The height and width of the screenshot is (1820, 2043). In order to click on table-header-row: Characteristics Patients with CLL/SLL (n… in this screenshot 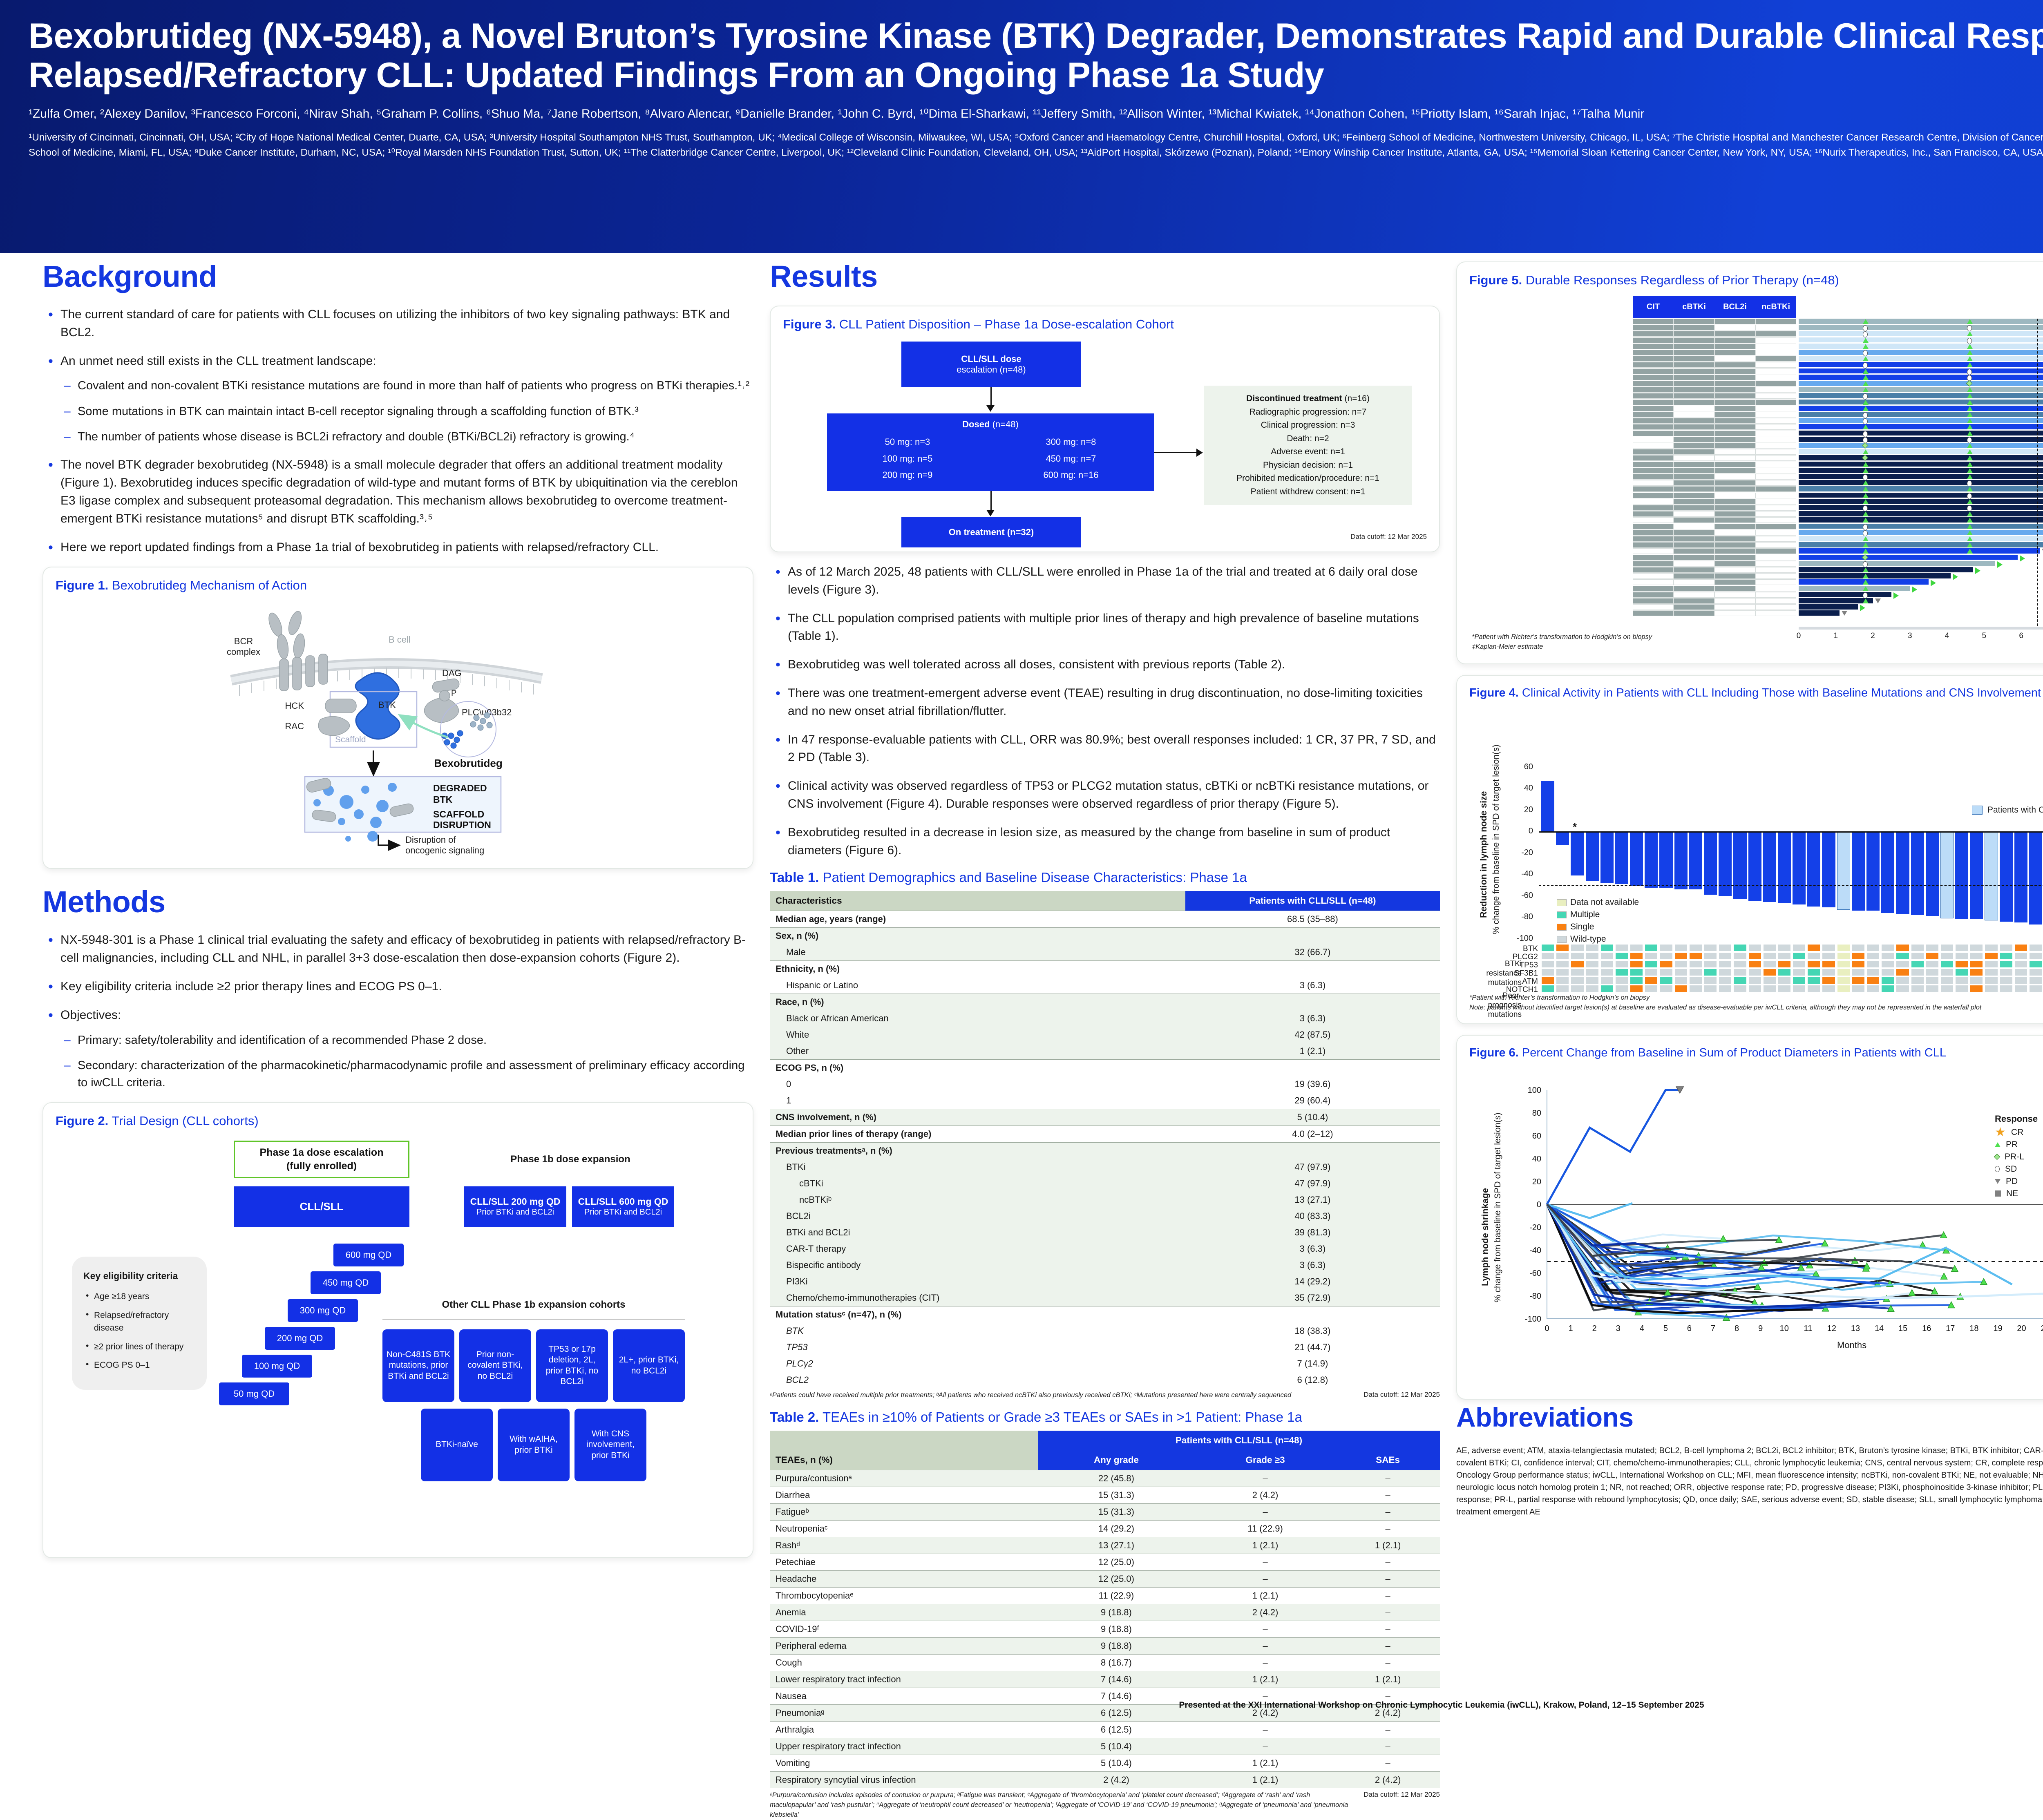, I will do `click(1105, 901)`.